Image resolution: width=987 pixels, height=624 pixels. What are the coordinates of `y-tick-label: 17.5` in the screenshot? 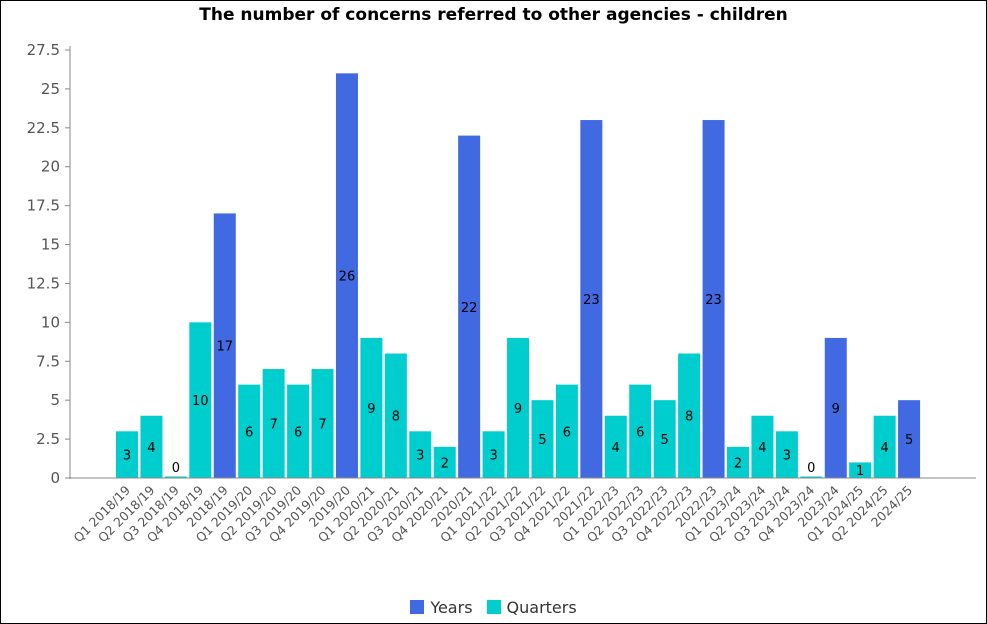 It's located at (43, 206).